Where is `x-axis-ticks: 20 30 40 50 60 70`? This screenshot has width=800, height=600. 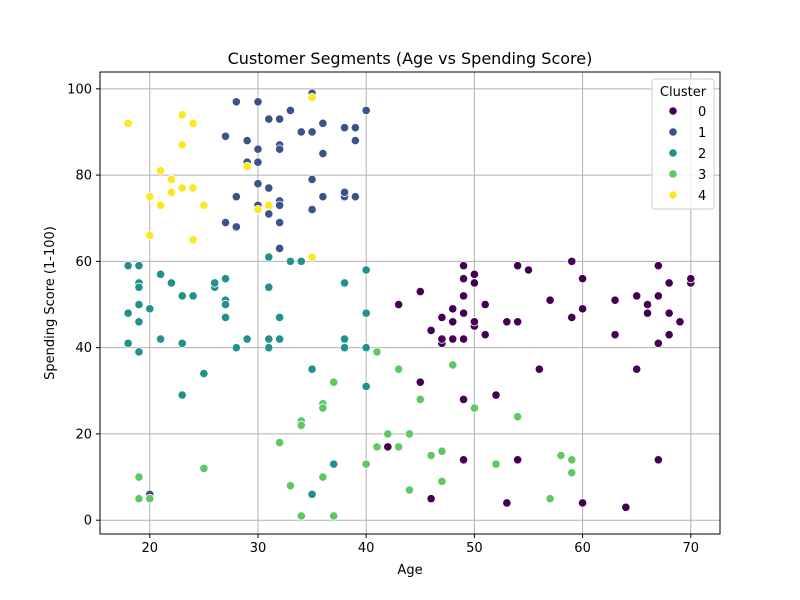
x-axis-ticks: 20 30 40 50 60 70 is located at coordinates (420, 545).